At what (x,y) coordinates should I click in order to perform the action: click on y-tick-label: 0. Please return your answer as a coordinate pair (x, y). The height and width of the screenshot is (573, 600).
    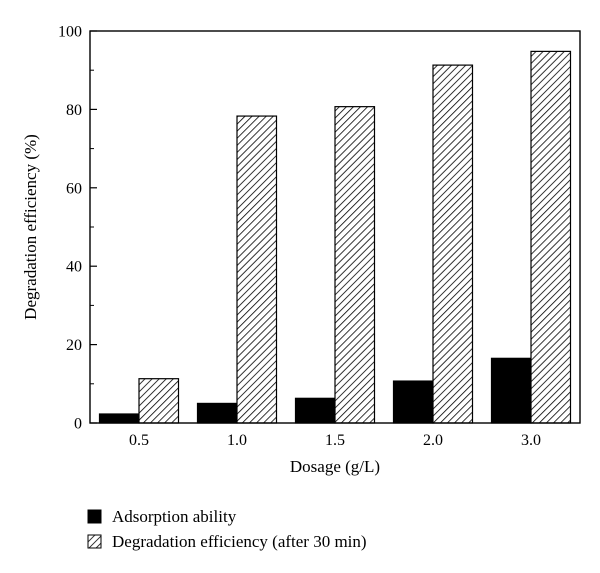
    Looking at the image, I should click on (78, 424).